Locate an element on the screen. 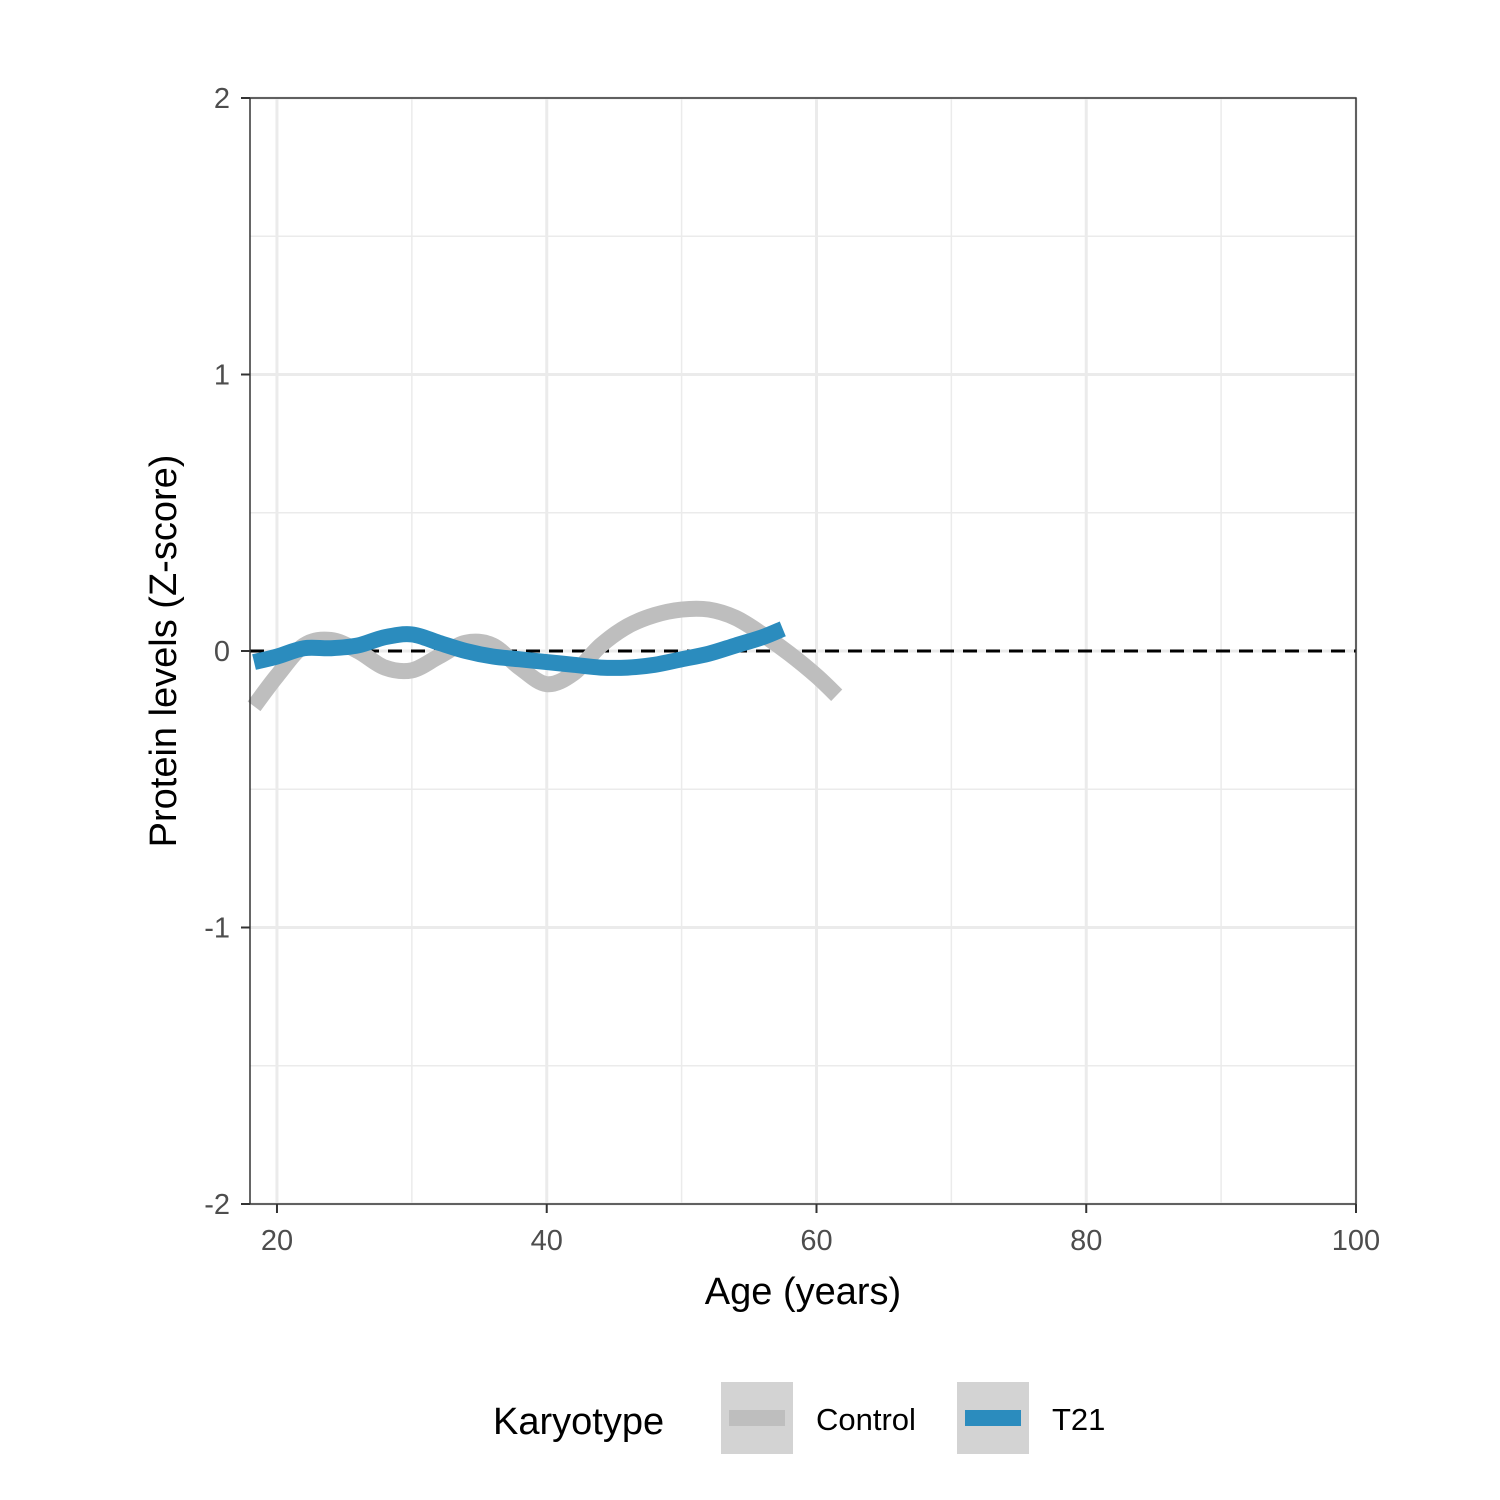  y-axis-title: Protein levels (Z-score) is located at coordinates (164, 651).